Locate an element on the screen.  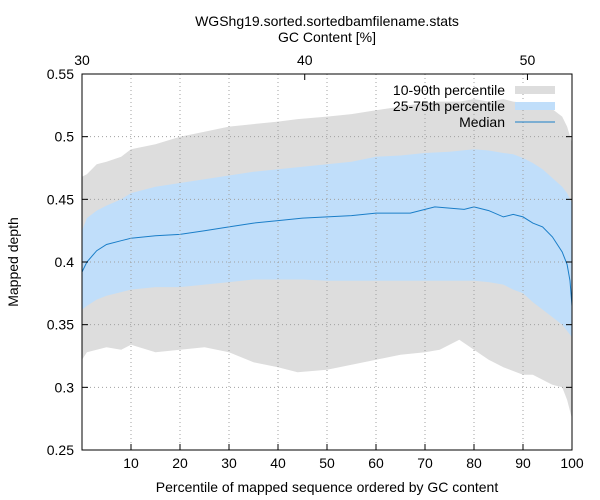
x-tick-label: 70 is located at coordinates (425, 463).